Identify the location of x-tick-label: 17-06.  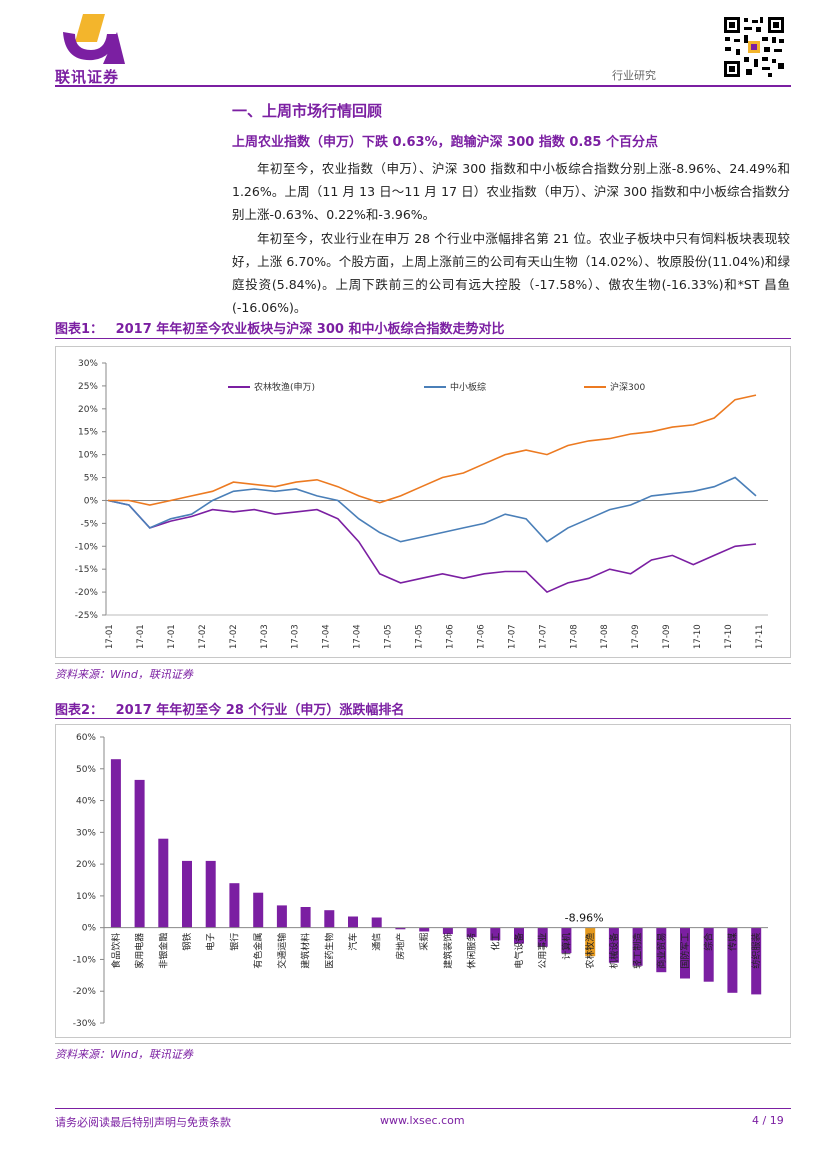
(481, 636).